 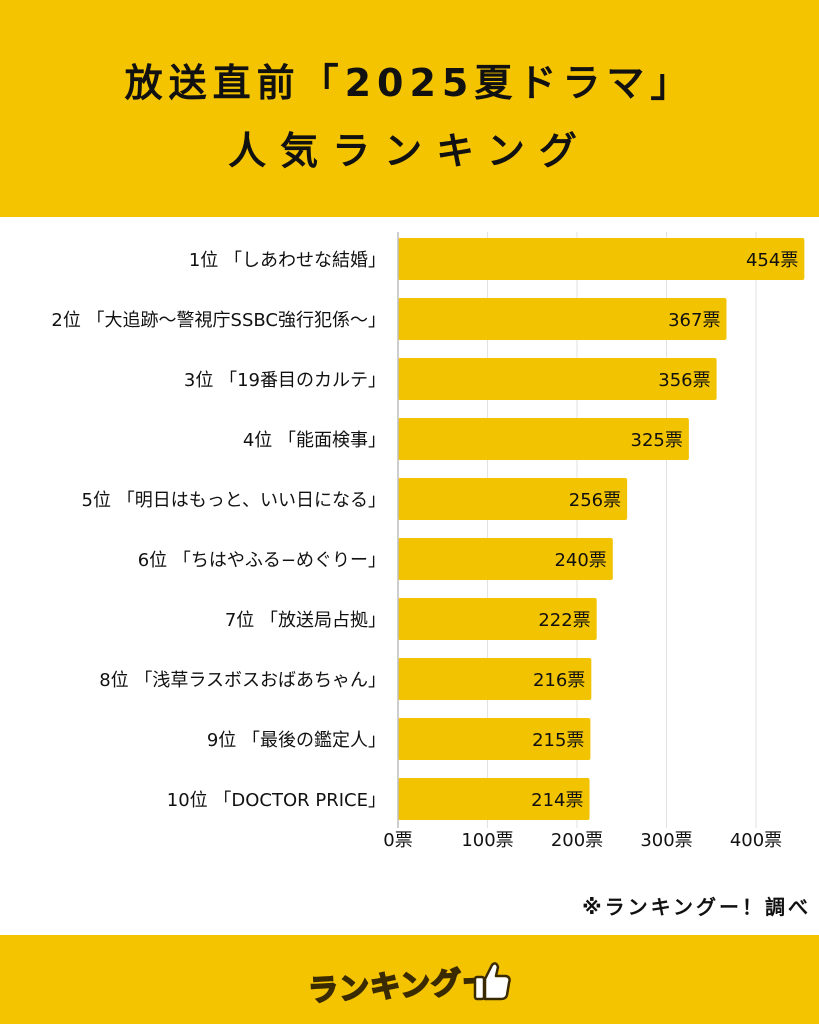 What do you see at coordinates (559, 680) in the screenshot?
I see `value-label: 216票` at bounding box center [559, 680].